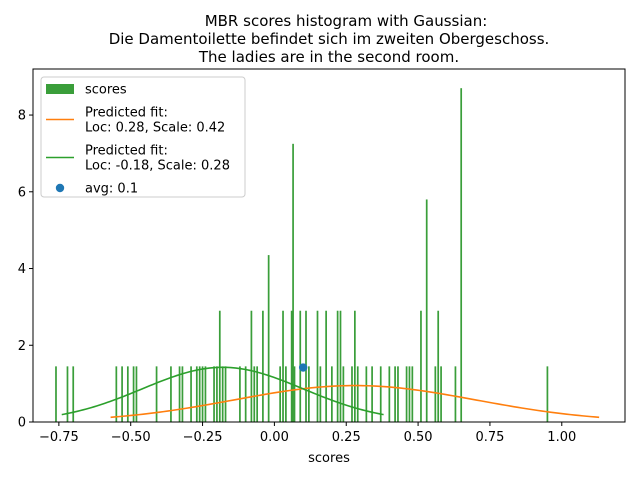 This screenshot has width=640, height=480. What do you see at coordinates (328, 57) in the screenshot?
I see `chart-title-line-3: The ladies are in the second room.` at bounding box center [328, 57].